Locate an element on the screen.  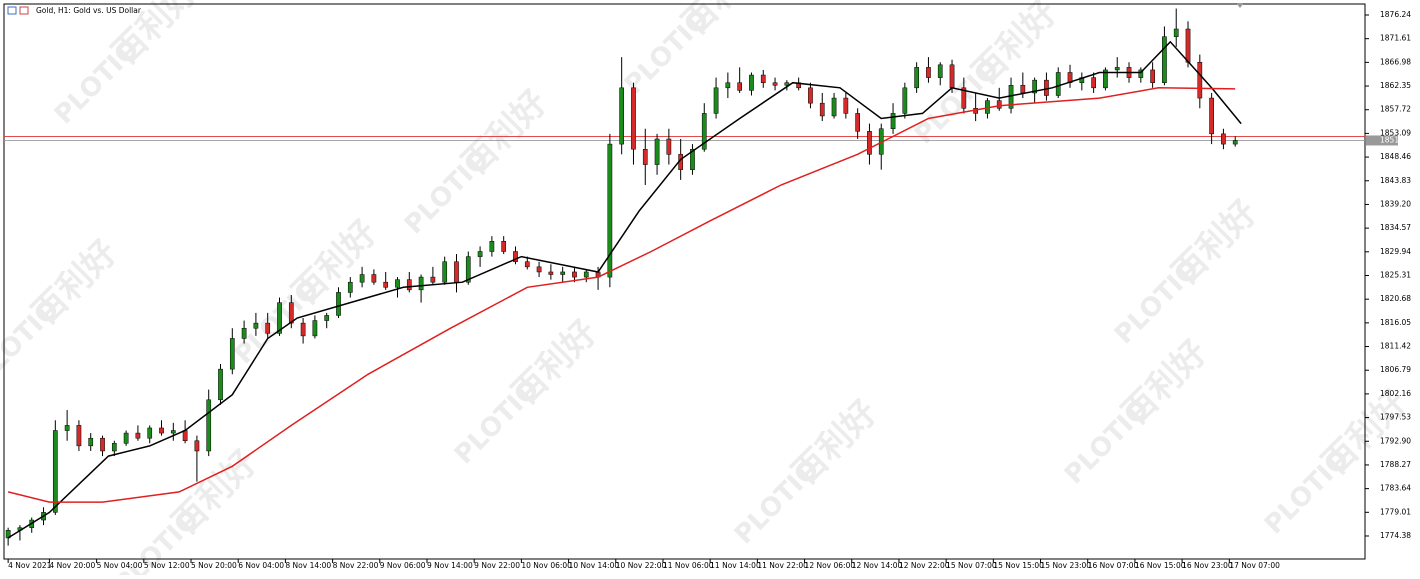
x-tick-label: 15 Nov 23:00 is located at coordinates (1066, 565).